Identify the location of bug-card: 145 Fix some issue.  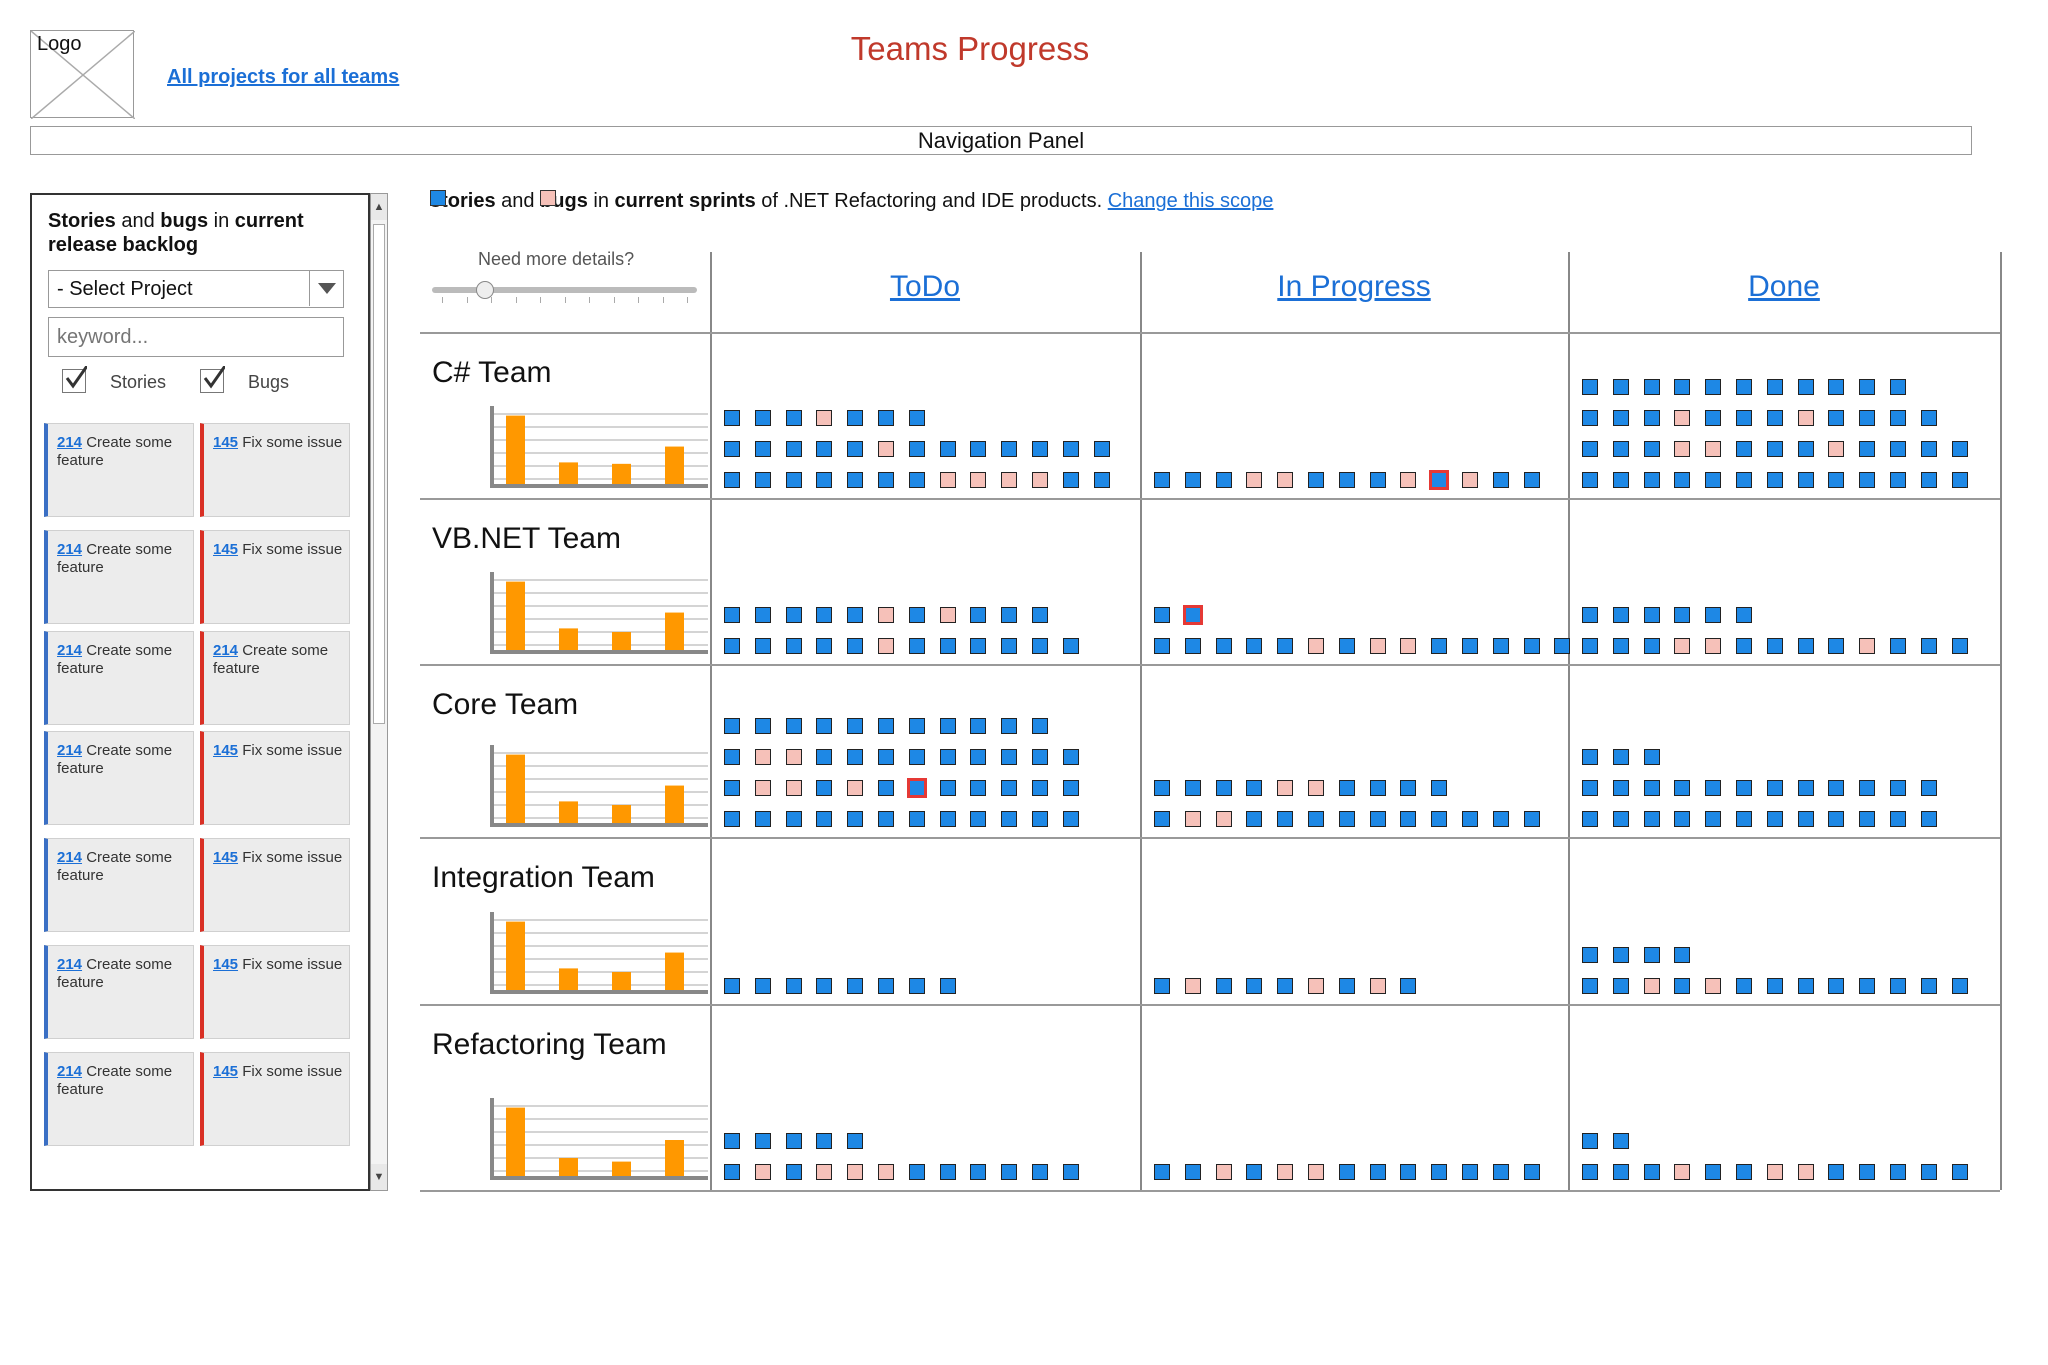
(275, 1099).